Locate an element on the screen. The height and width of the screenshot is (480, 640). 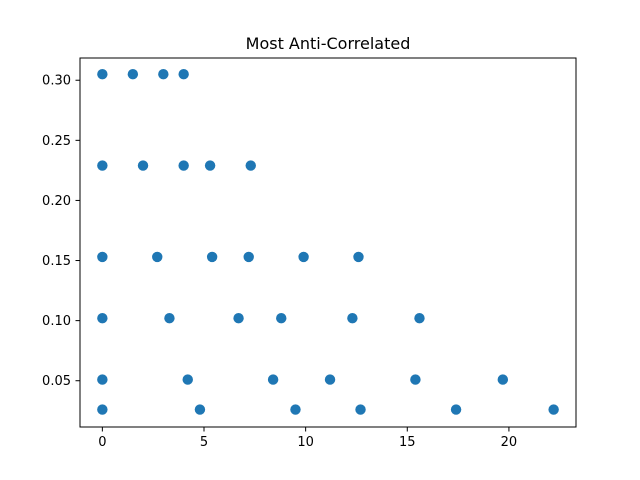
y-tick-label: 0.30 is located at coordinates (56, 81).